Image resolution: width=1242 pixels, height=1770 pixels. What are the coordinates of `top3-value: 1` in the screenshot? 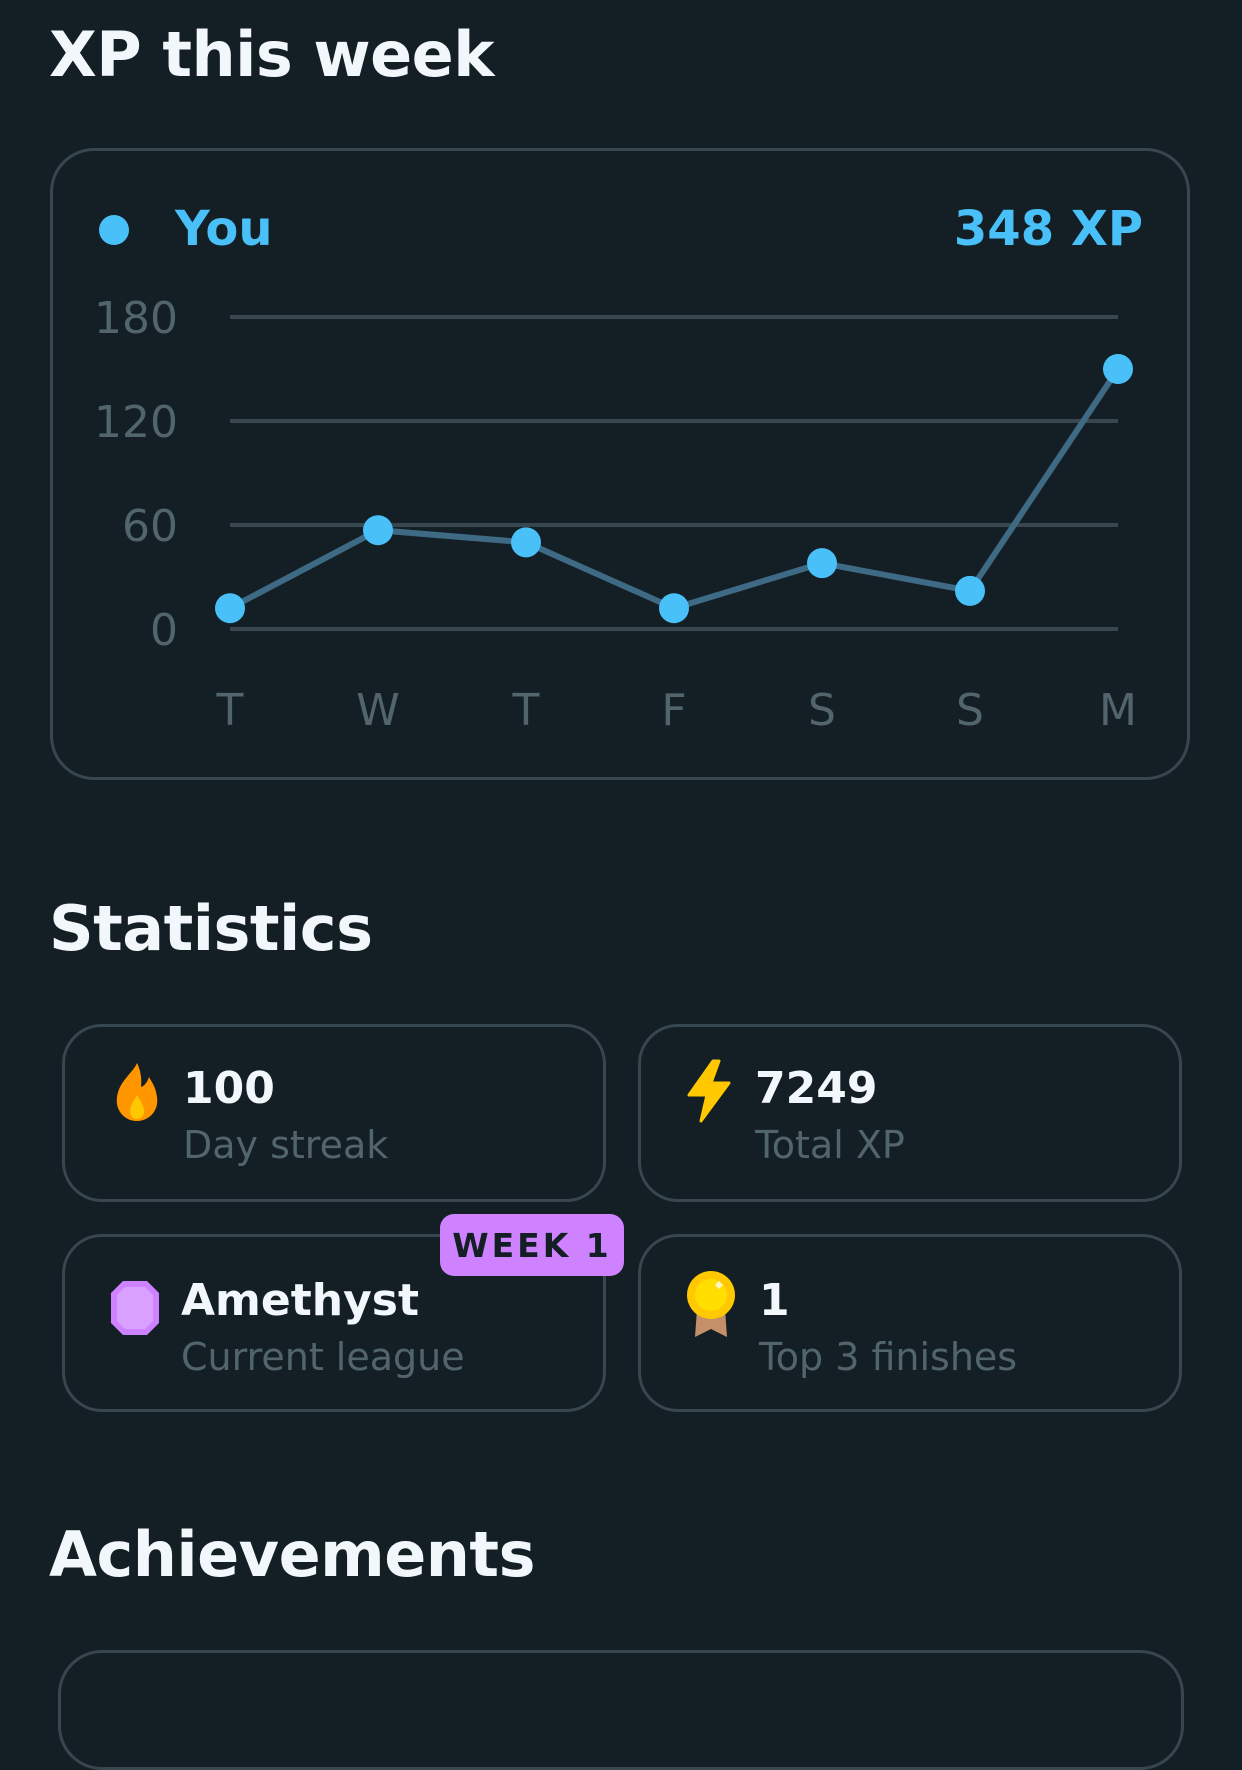 It's located at (774, 1300).